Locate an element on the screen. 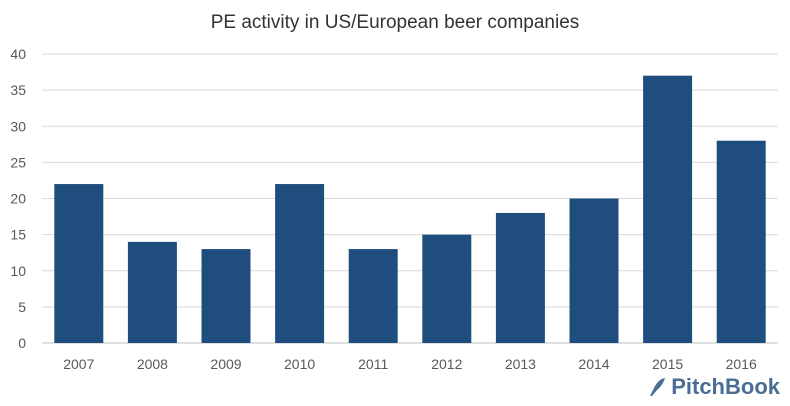 The height and width of the screenshot is (406, 790). bar-2015 is located at coordinates (668, 209).